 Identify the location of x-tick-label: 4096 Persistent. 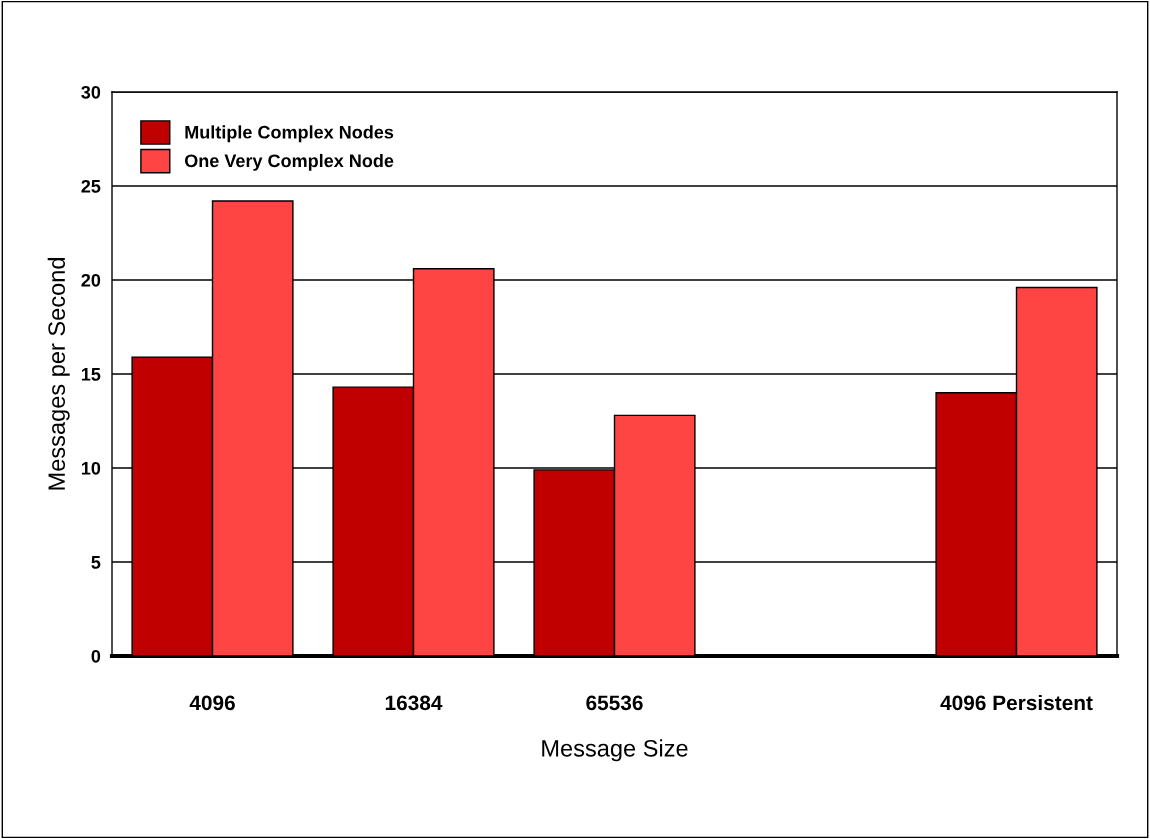
(1016, 702).